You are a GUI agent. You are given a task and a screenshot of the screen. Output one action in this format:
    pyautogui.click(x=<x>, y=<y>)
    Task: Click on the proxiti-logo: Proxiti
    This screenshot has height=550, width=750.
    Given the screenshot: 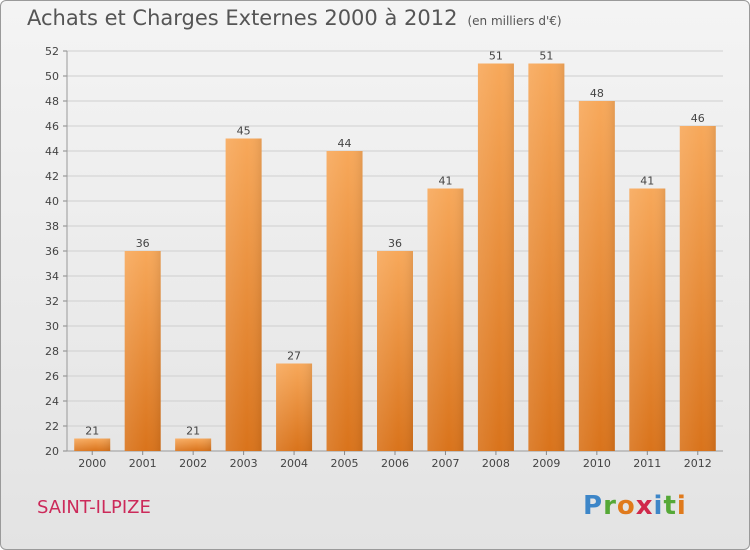 What is the action you would take?
    pyautogui.click(x=635, y=506)
    